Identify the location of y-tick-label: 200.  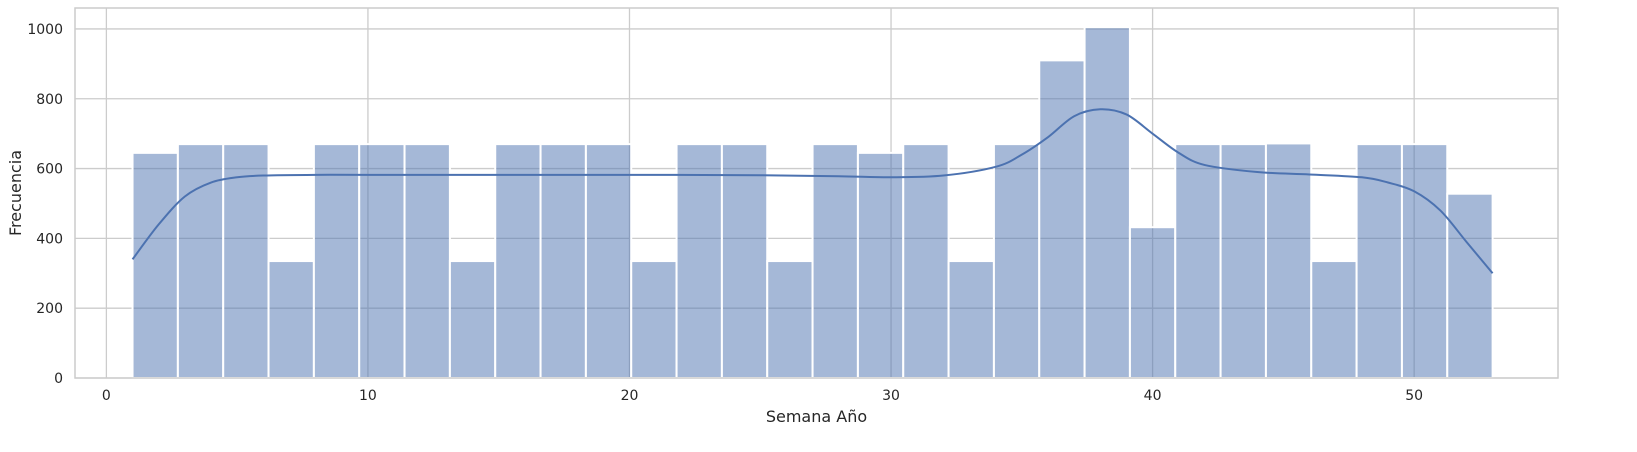
(49, 309).